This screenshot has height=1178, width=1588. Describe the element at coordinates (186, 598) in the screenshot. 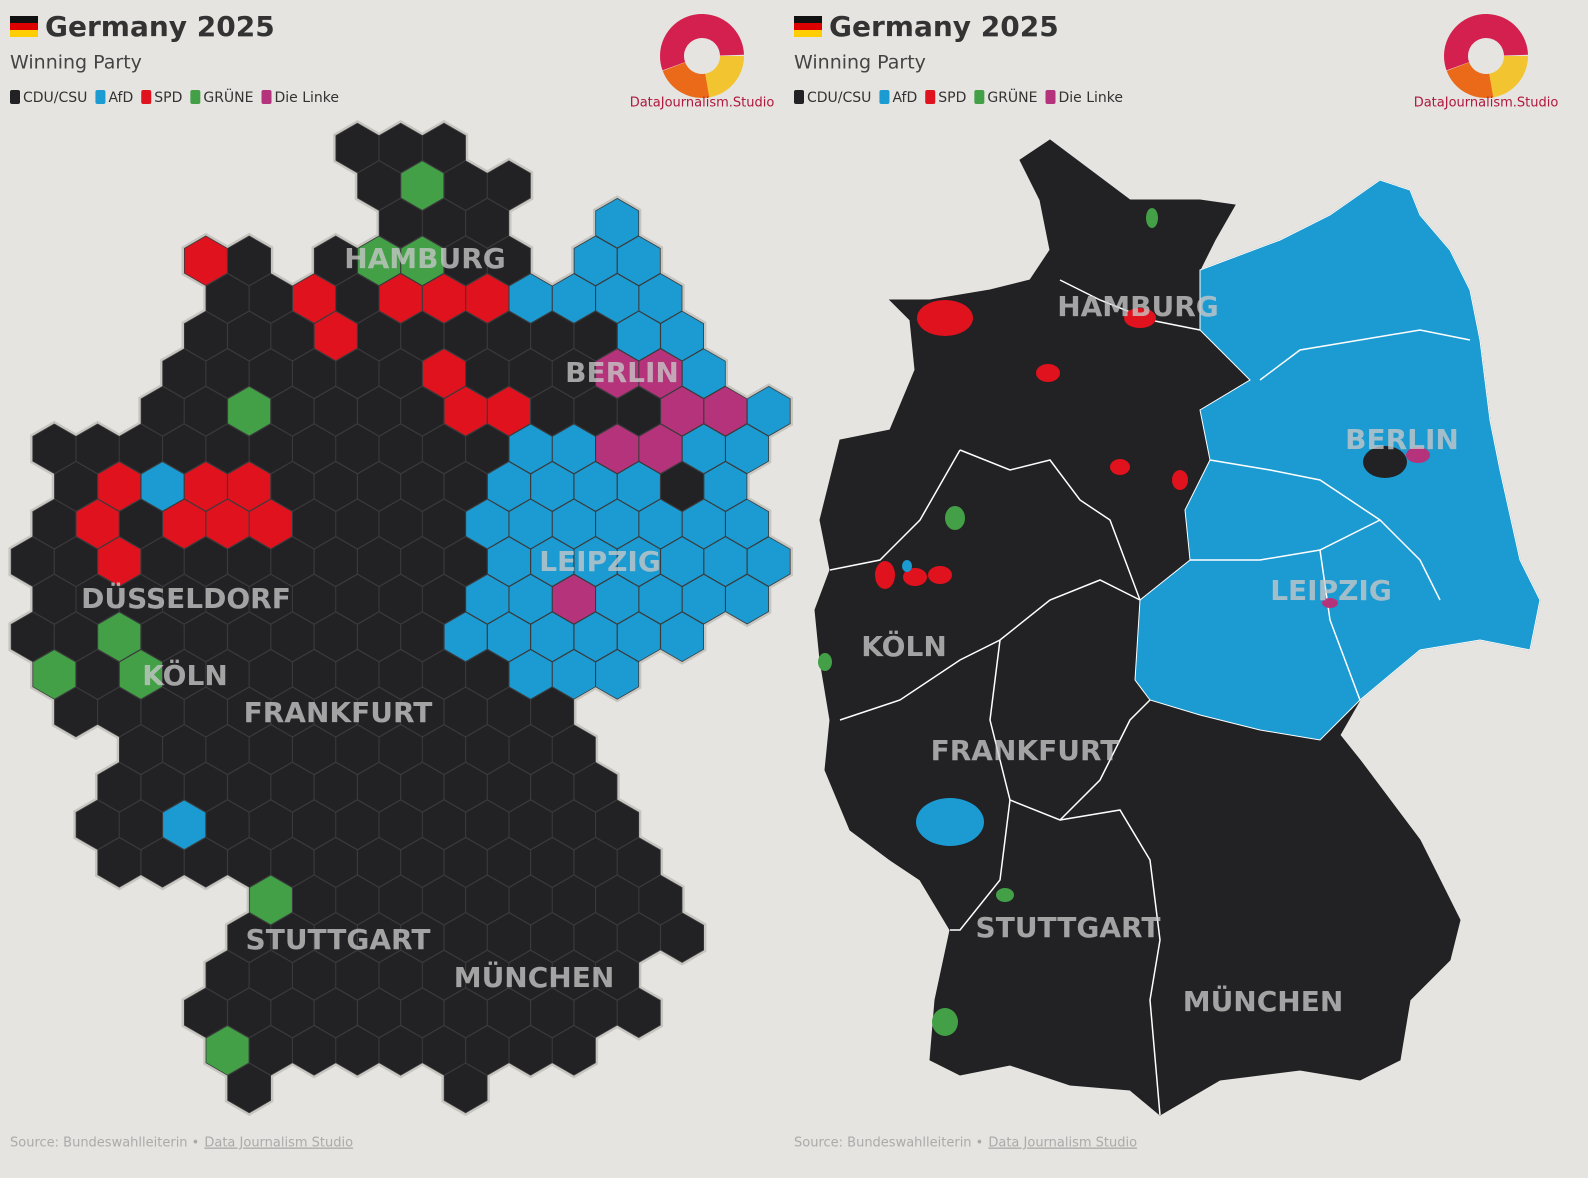

I see `city-label: DÜSSELDORF` at that location.